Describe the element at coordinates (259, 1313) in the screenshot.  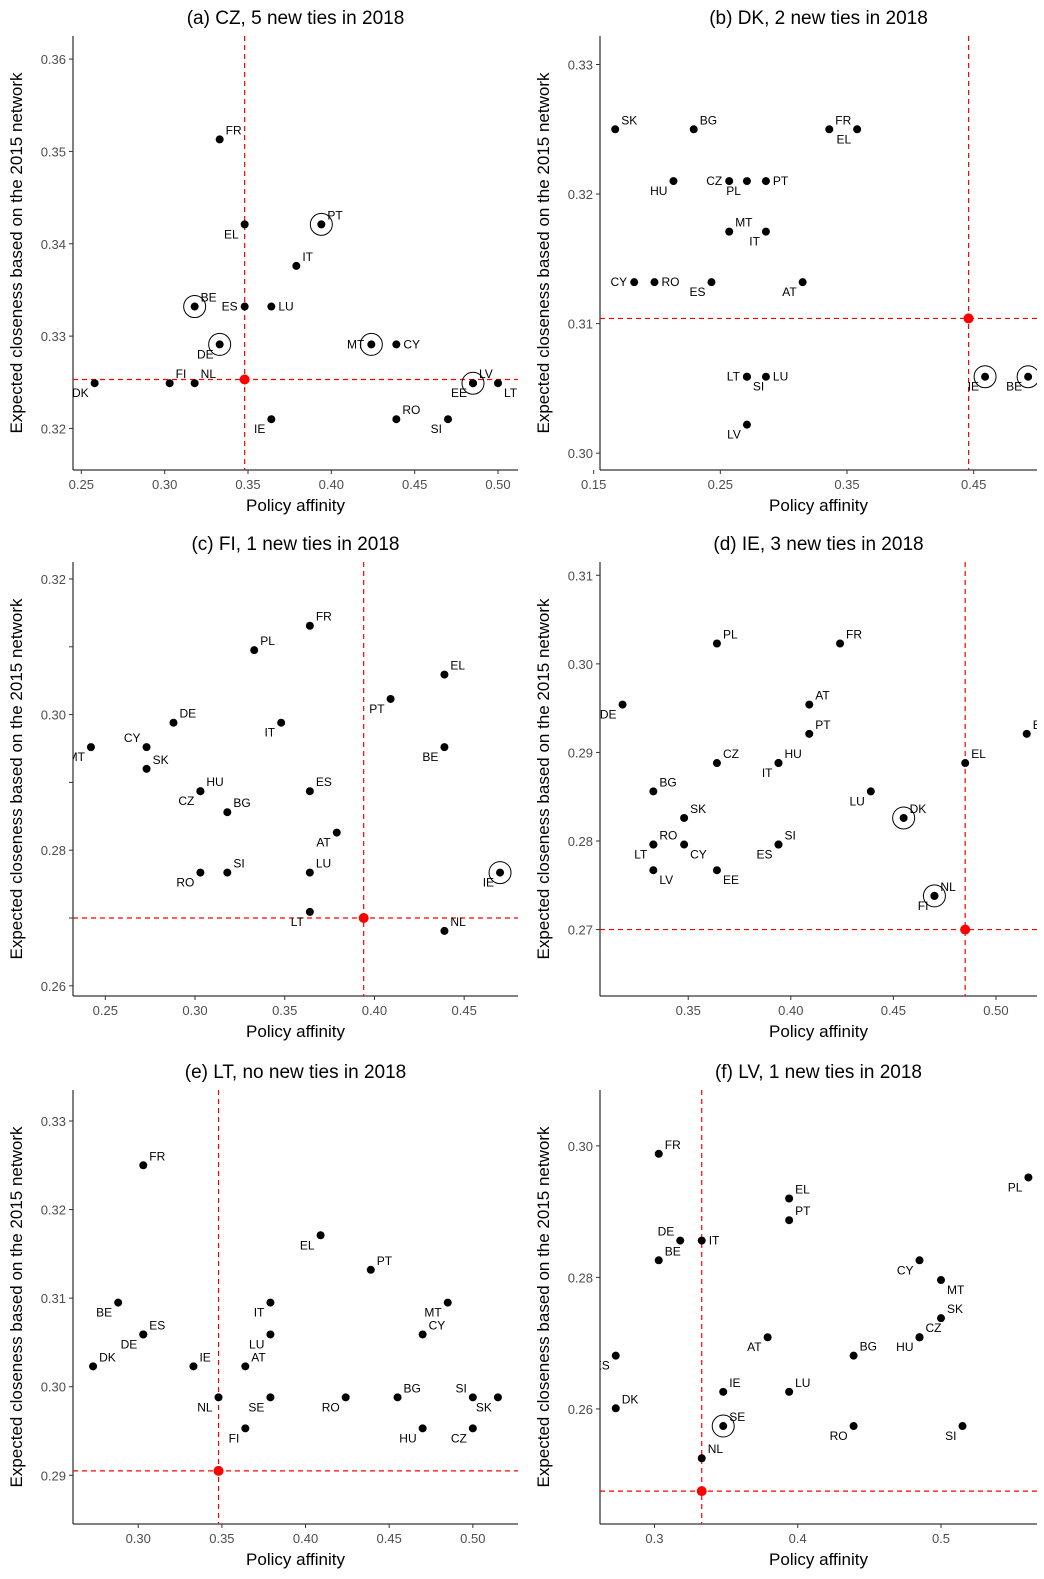
I see `point-label-it: IT` at that location.